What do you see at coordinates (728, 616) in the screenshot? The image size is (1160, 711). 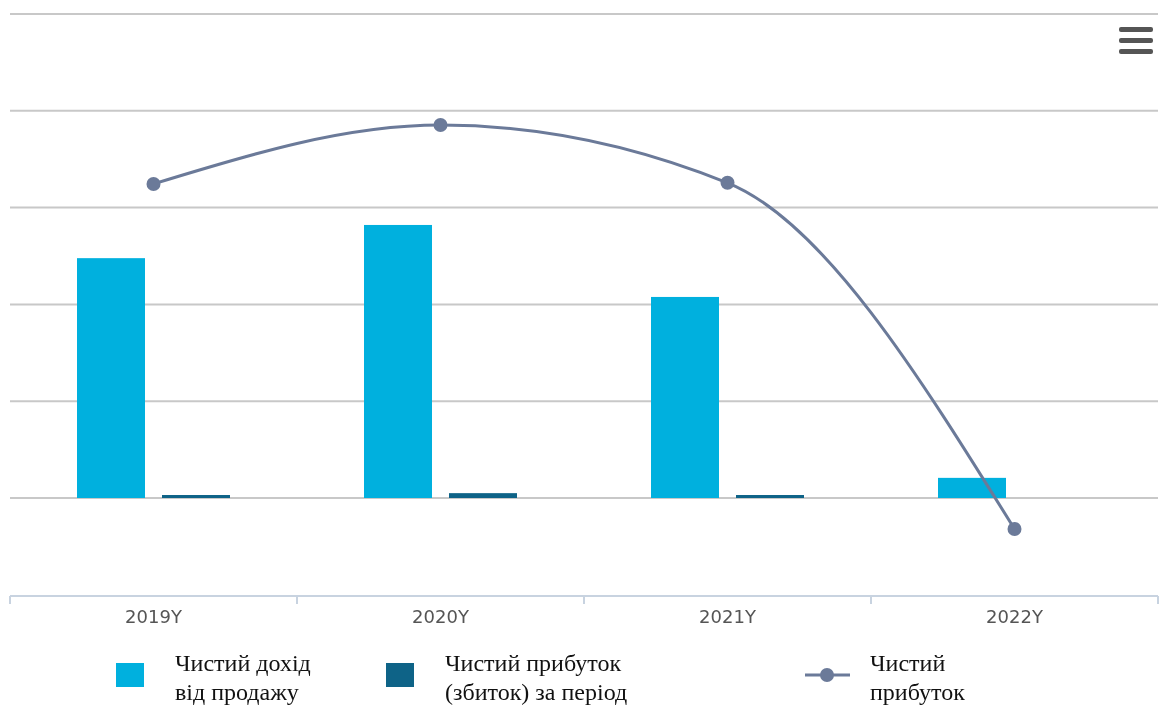 I see `x-tick-label: 2021Y` at bounding box center [728, 616].